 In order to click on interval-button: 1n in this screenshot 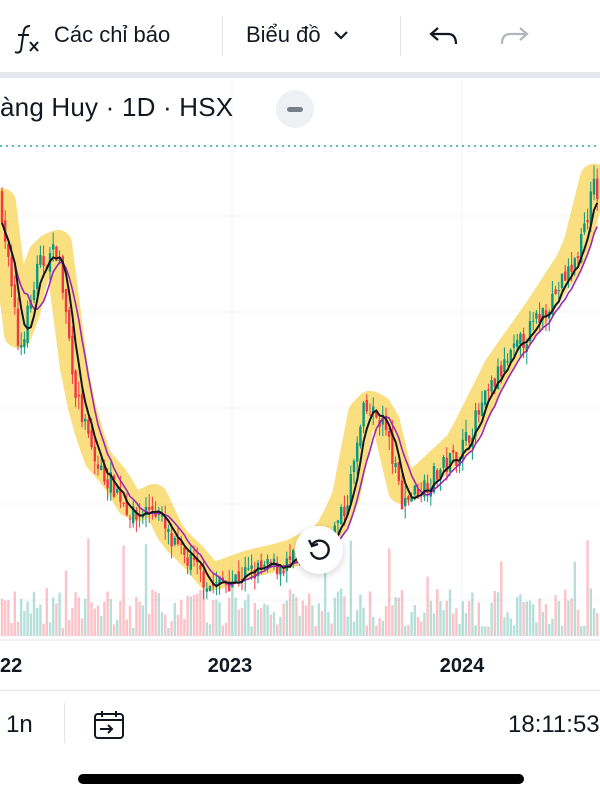, I will do `click(19, 724)`.